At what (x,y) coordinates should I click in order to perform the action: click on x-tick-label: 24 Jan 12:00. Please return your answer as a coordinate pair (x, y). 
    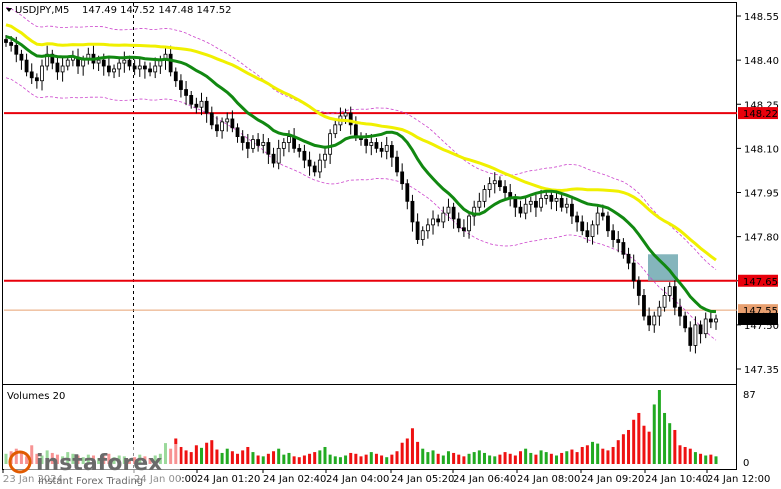
    Looking at the image, I should click on (738, 479).